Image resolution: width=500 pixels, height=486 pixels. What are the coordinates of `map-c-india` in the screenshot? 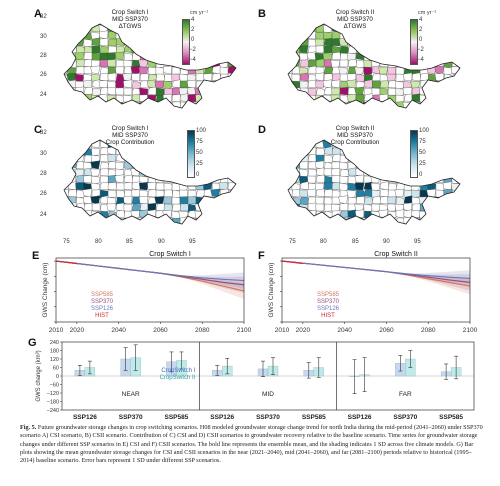 It's located at (144, 186).